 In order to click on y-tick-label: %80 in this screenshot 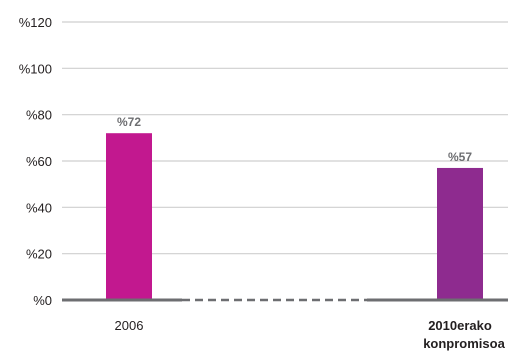, I will do `click(39, 115)`.